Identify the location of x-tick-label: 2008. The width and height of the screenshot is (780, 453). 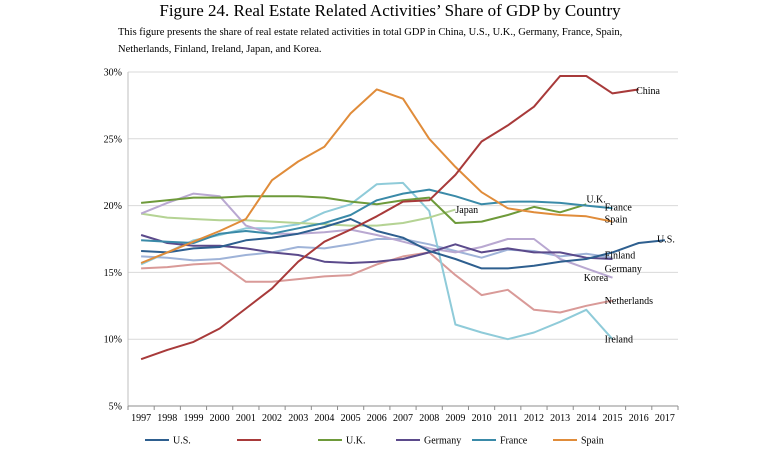
(429, 418).